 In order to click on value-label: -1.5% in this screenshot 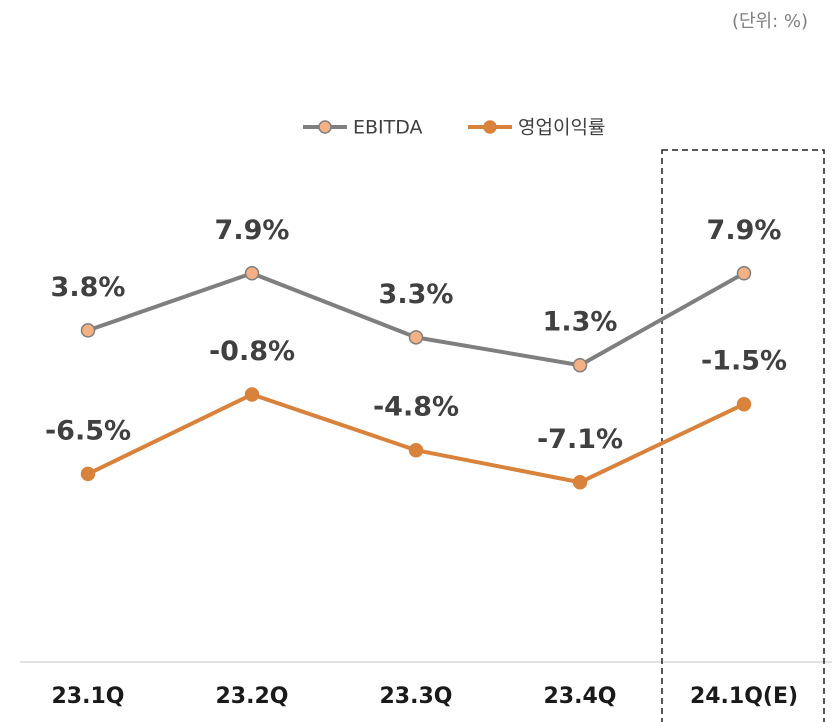, I will do `click(744, 361)`.